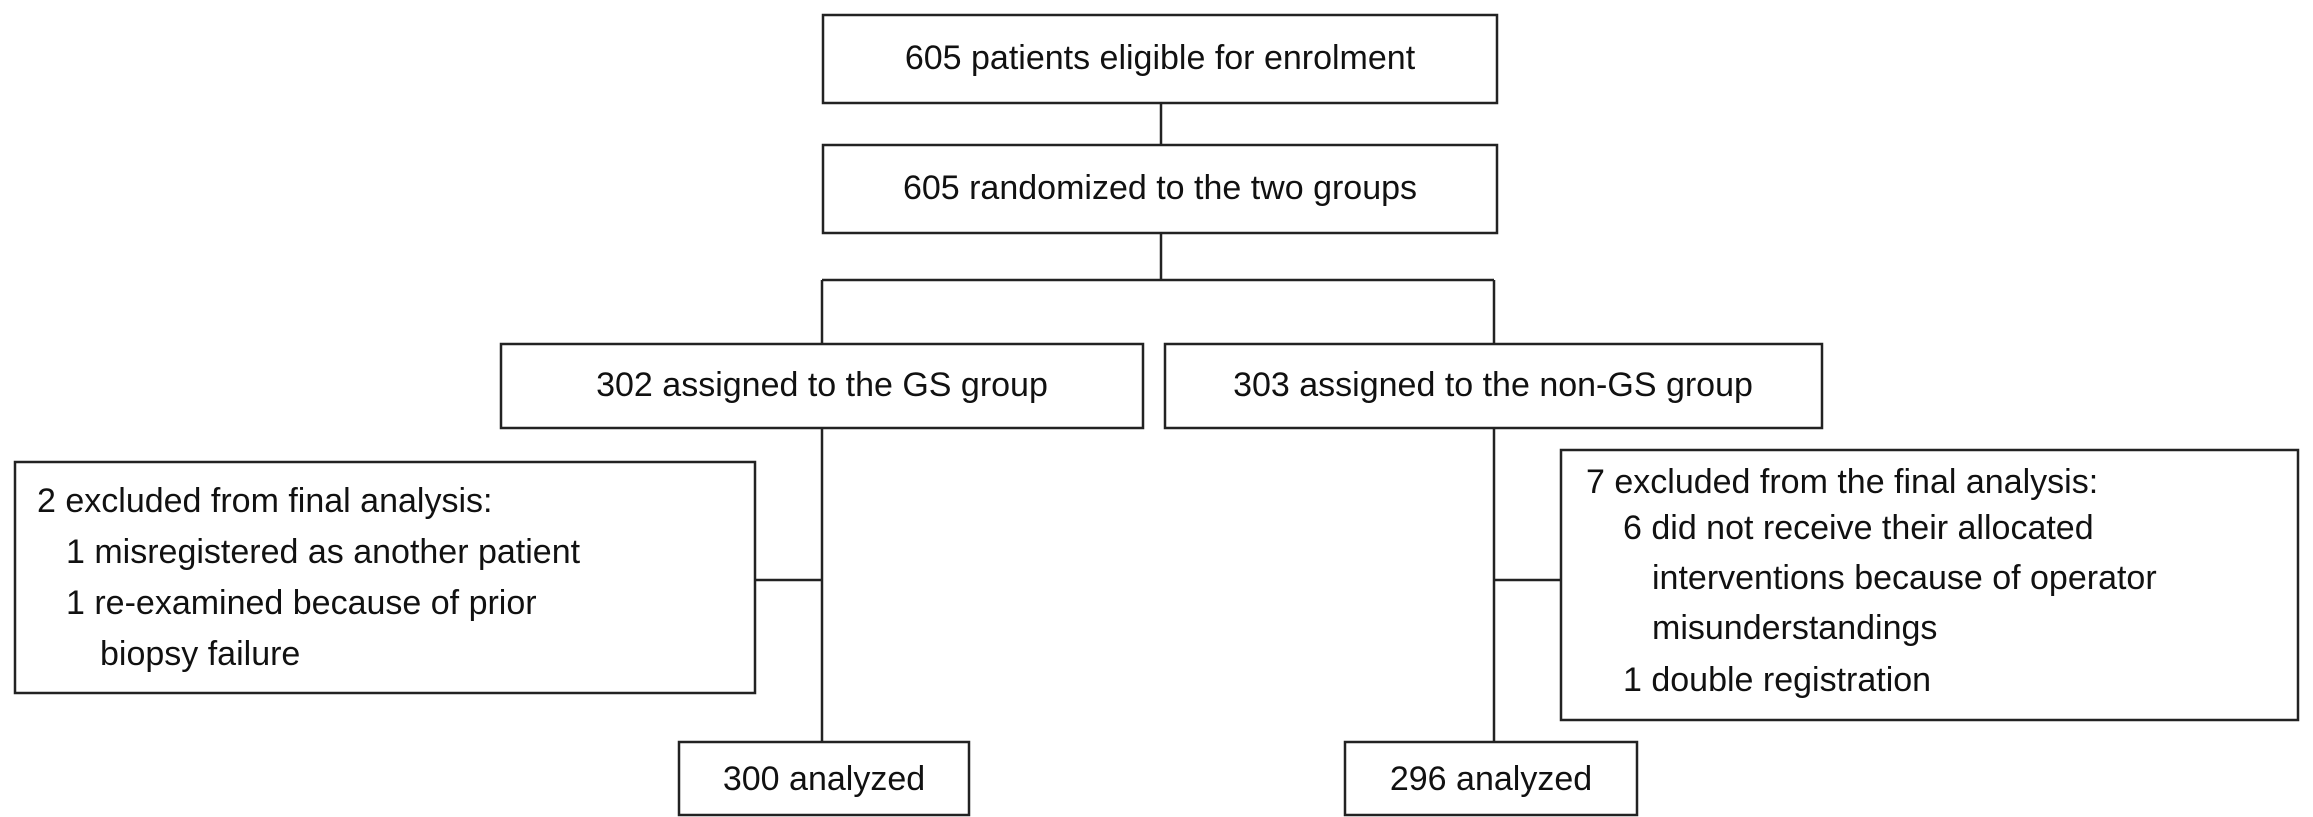 Image resolution: width=2313 pixels, height=817 pixels. Describe the element at coordinates (323, 552) in the screenshot. I see `exclusion-text: 1 misregistered as another patient` at that location.